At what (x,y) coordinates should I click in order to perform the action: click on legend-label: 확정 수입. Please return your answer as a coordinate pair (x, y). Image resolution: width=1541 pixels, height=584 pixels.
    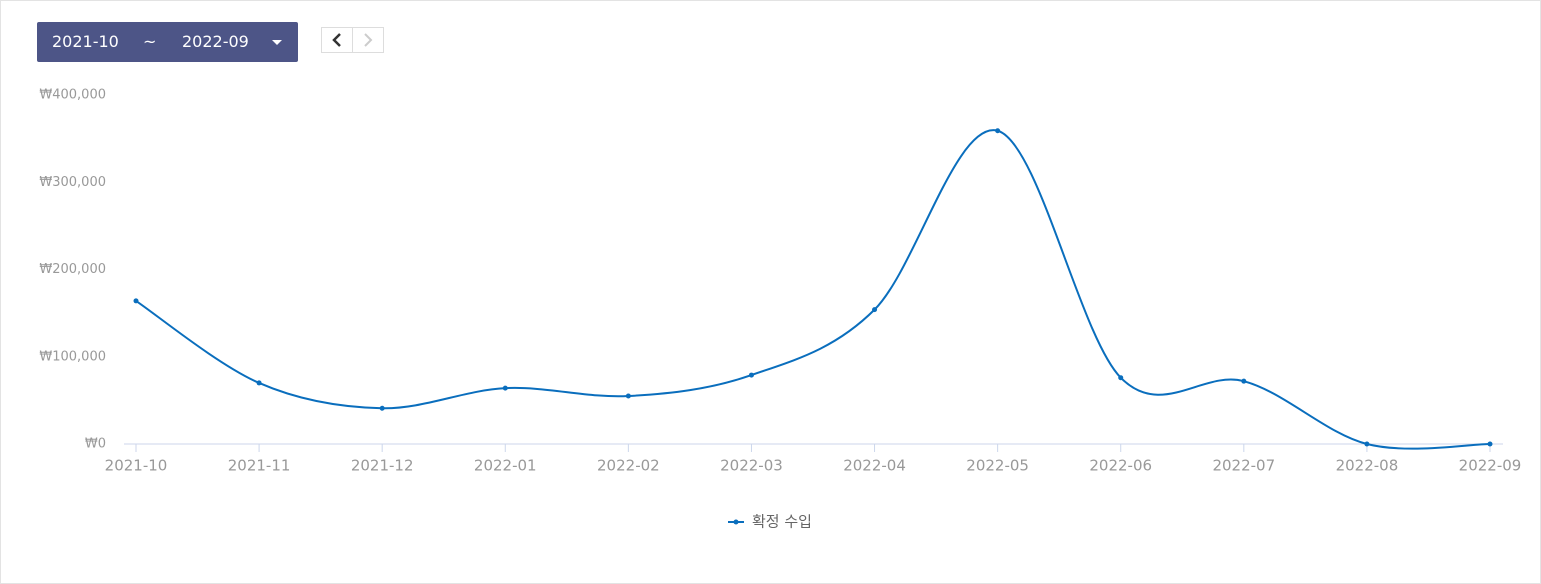
    Looking at the image, I should click on (782, 522).